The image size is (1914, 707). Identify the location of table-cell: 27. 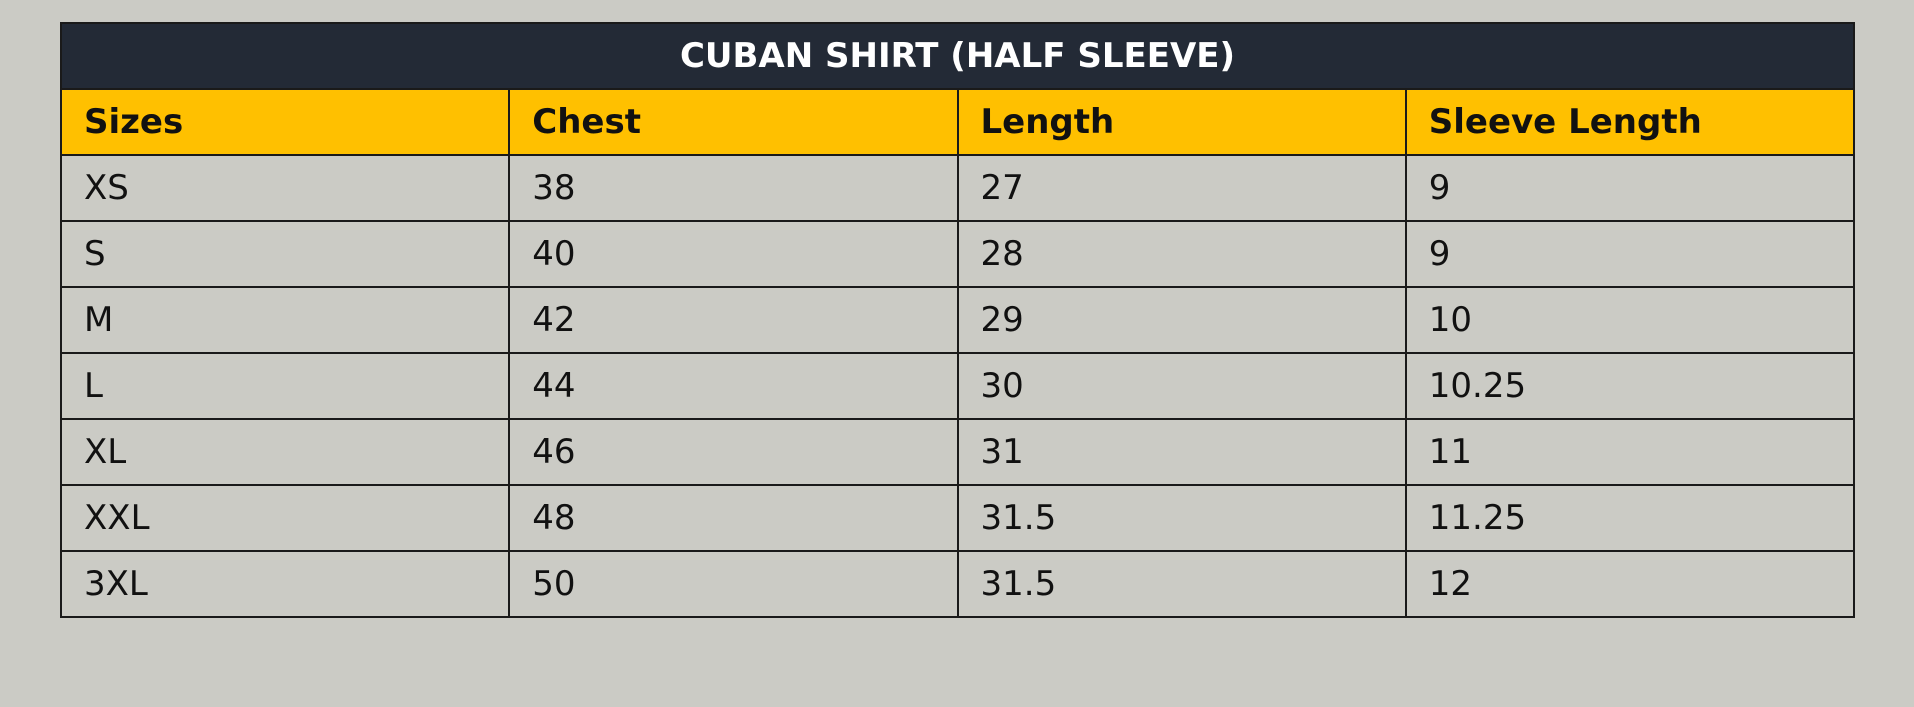
(1181, 188).